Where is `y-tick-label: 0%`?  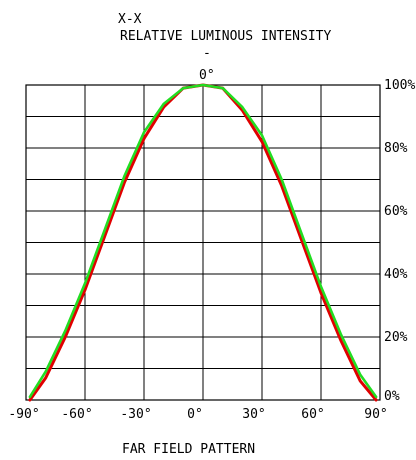 y-tick-label: 0% is located at coordinates (392, 396).